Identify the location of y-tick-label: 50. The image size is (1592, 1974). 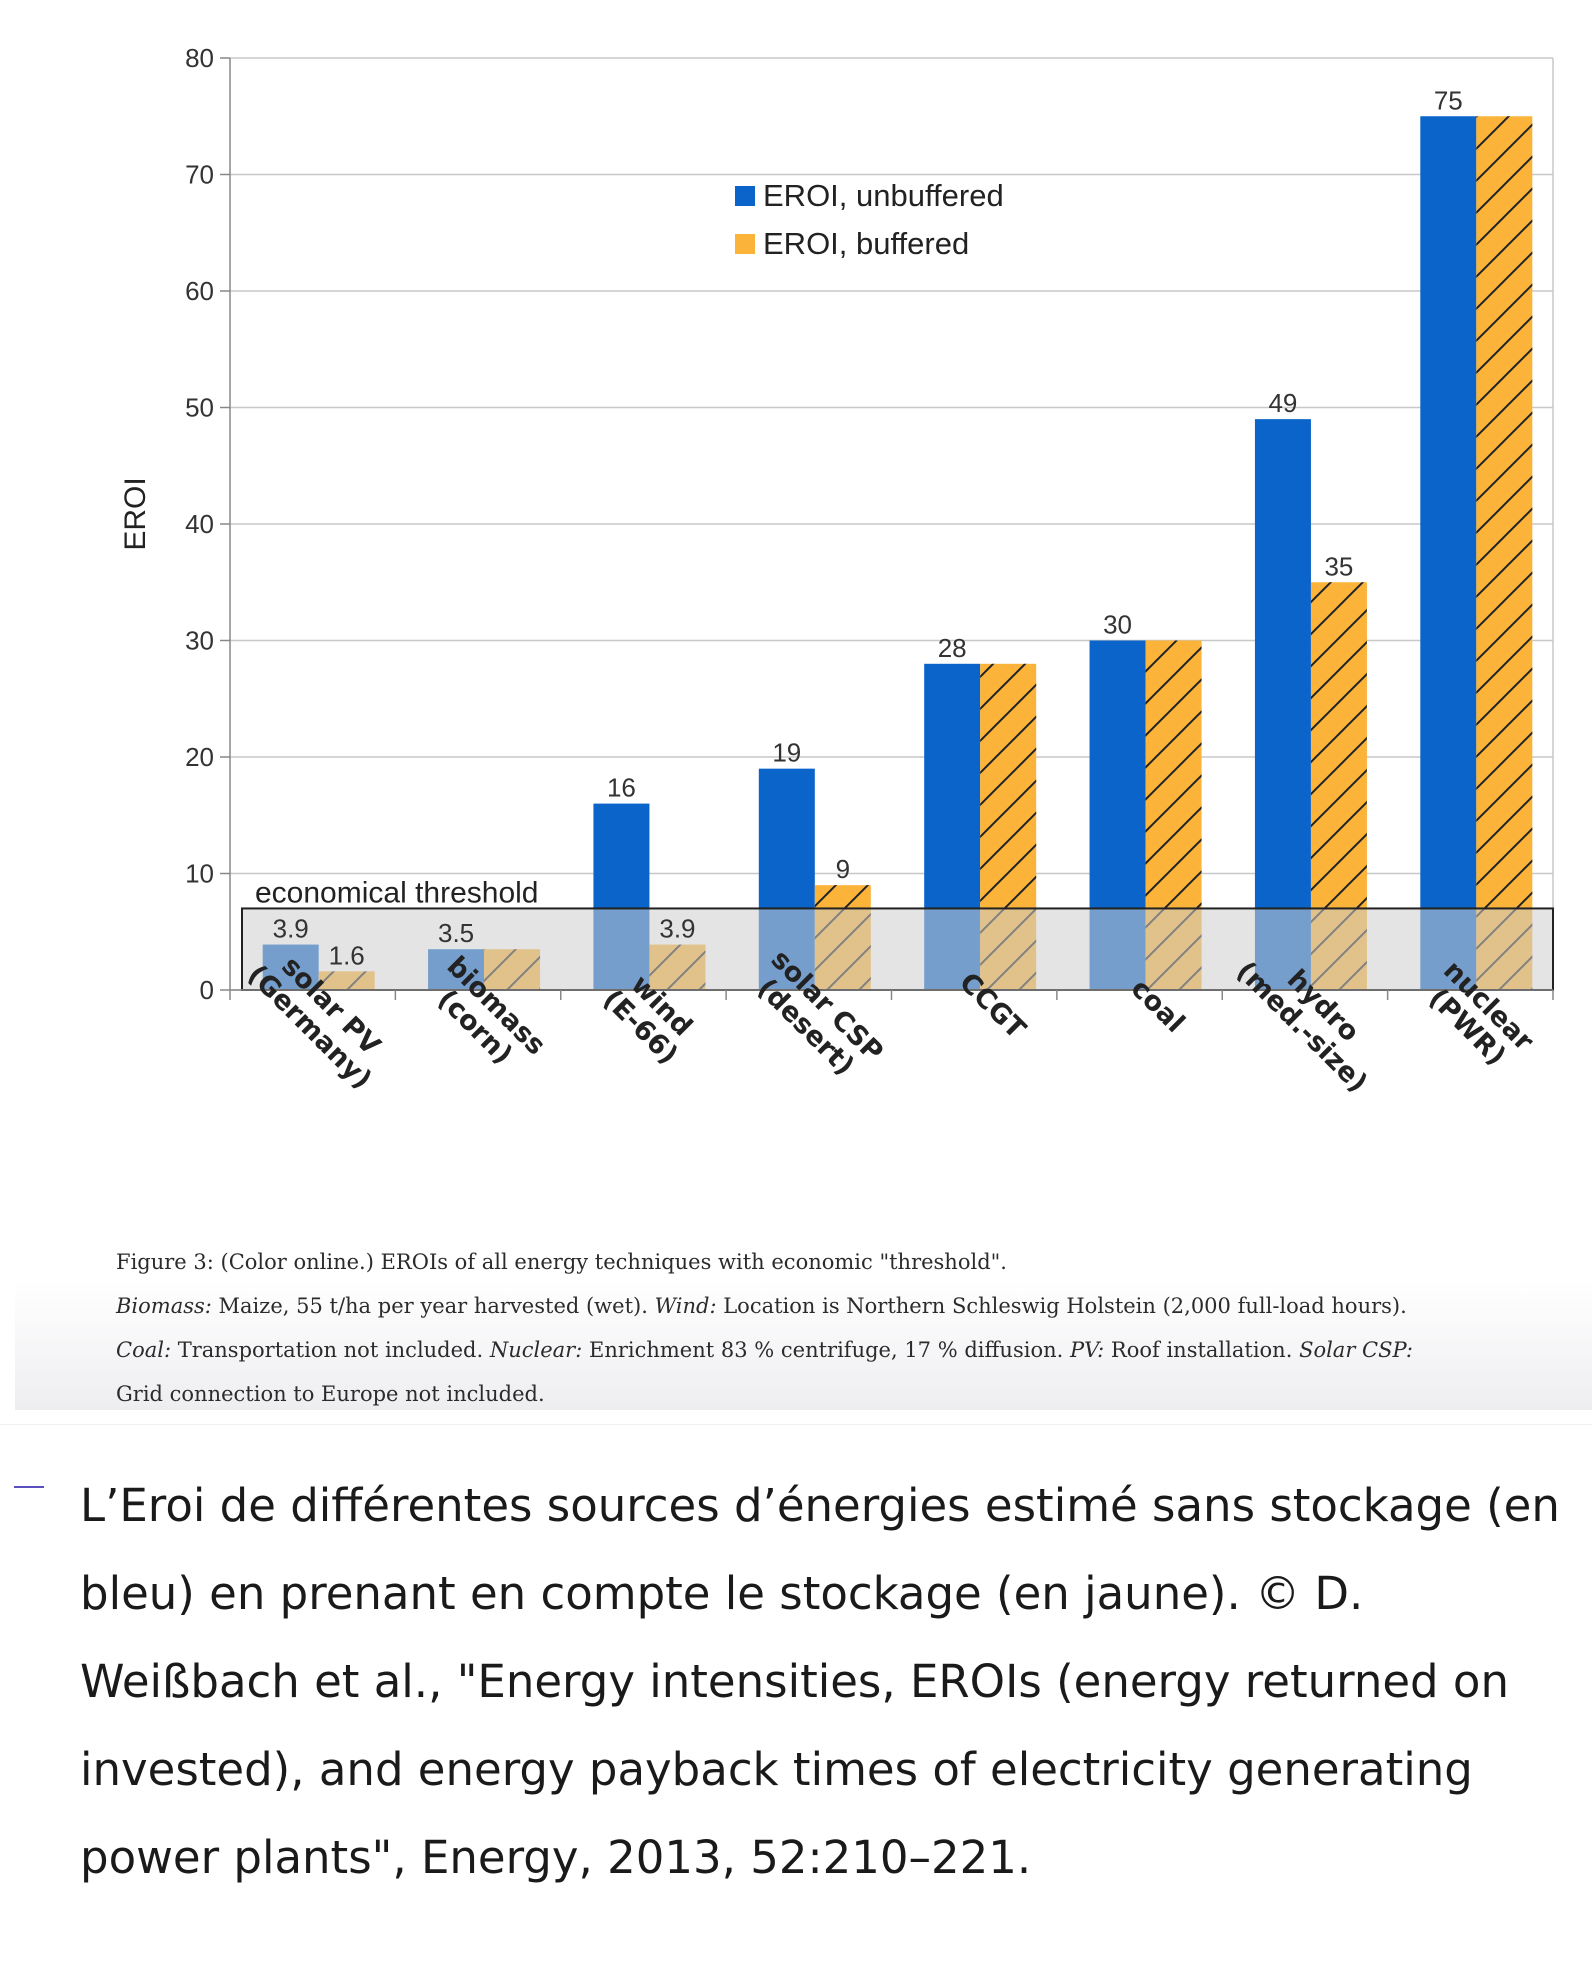
(199, 408).